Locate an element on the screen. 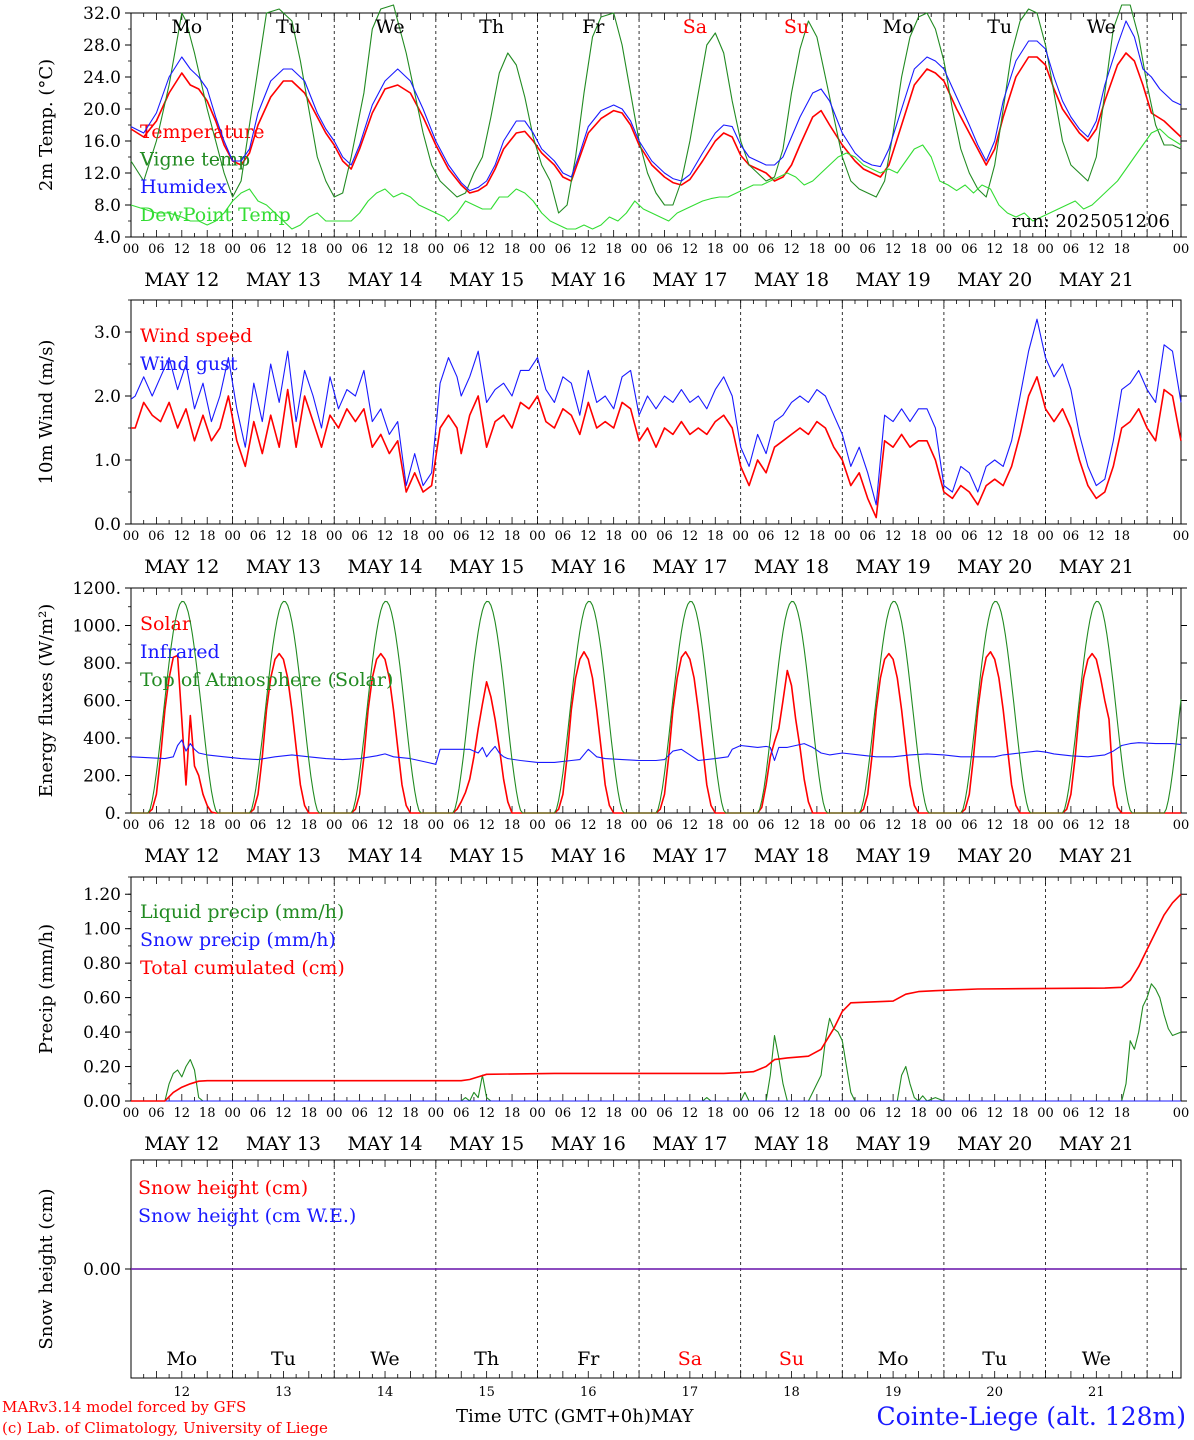 Image resolution: width=1194 pixels, height=1440 pixels. wind-legend-1: Wind gust is located at coordinates (189, 364).